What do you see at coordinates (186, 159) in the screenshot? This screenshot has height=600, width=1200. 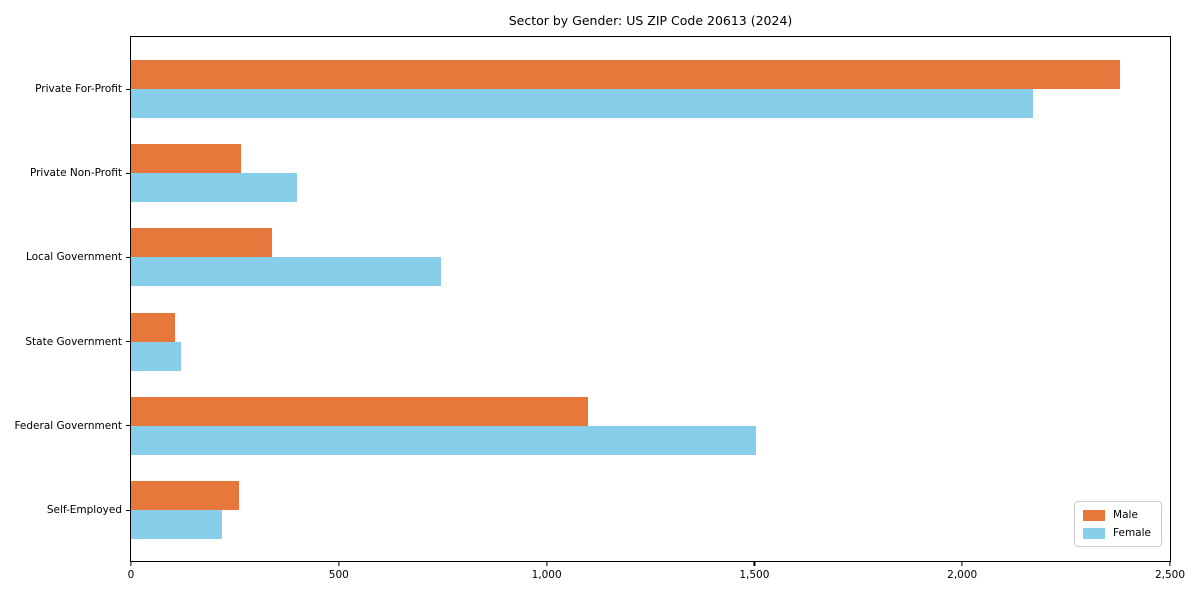 I see `bar-male-private-non-profit` at bounding box center [186, 159].